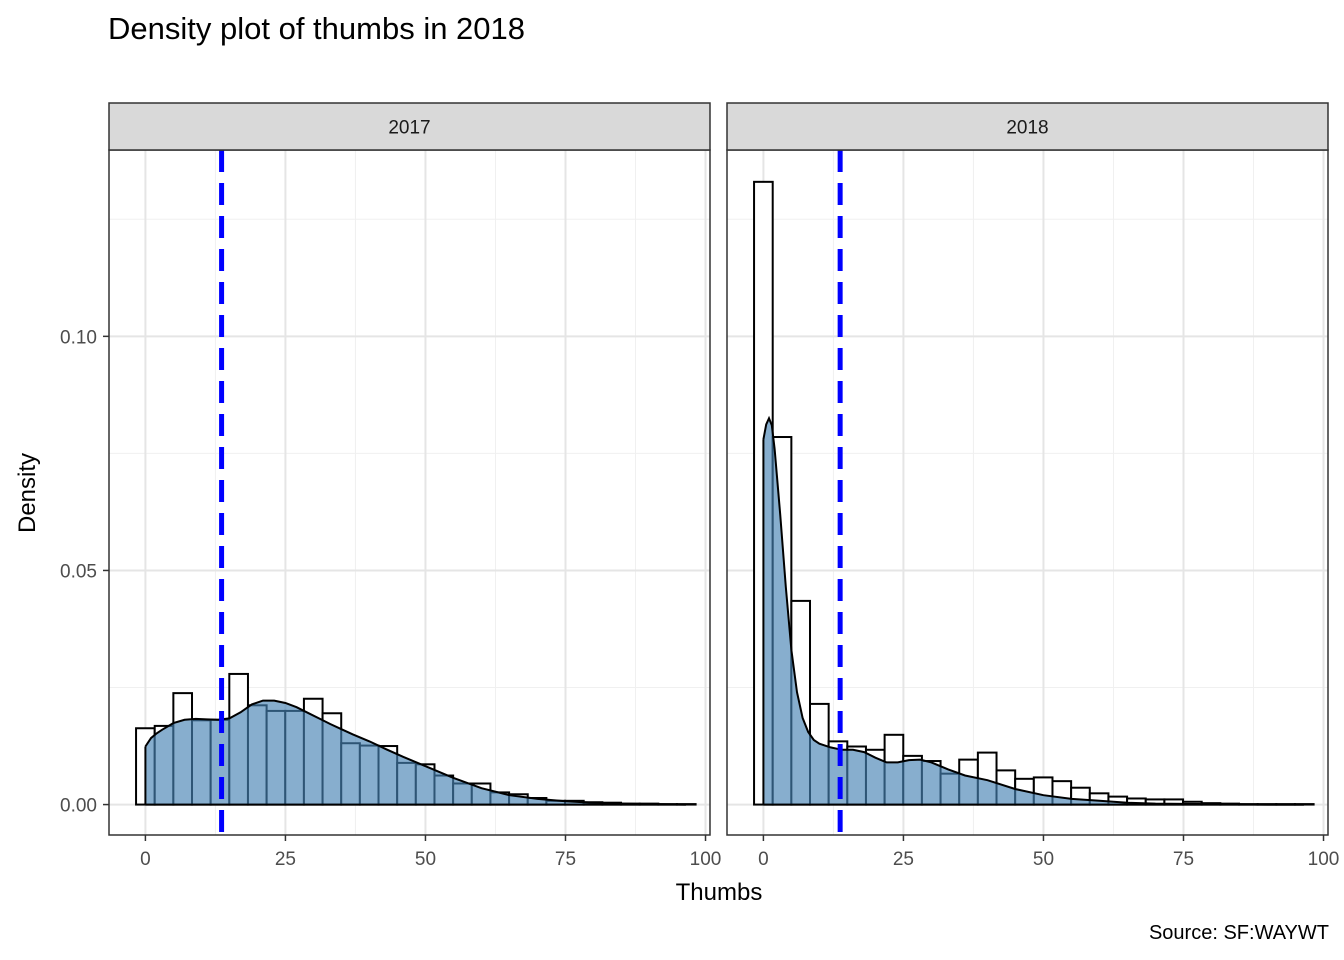 The image size is (1344, 960). I want to click on y-tick-label: 0.05, so click(78, 571).